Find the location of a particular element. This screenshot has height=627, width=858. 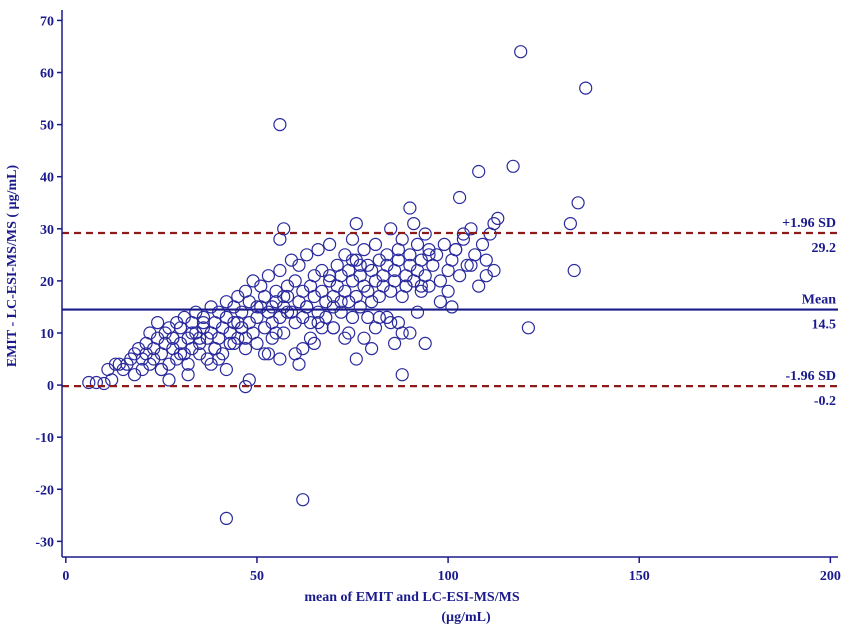

x-tick-label: 200 is located at coordinates (830, 576).